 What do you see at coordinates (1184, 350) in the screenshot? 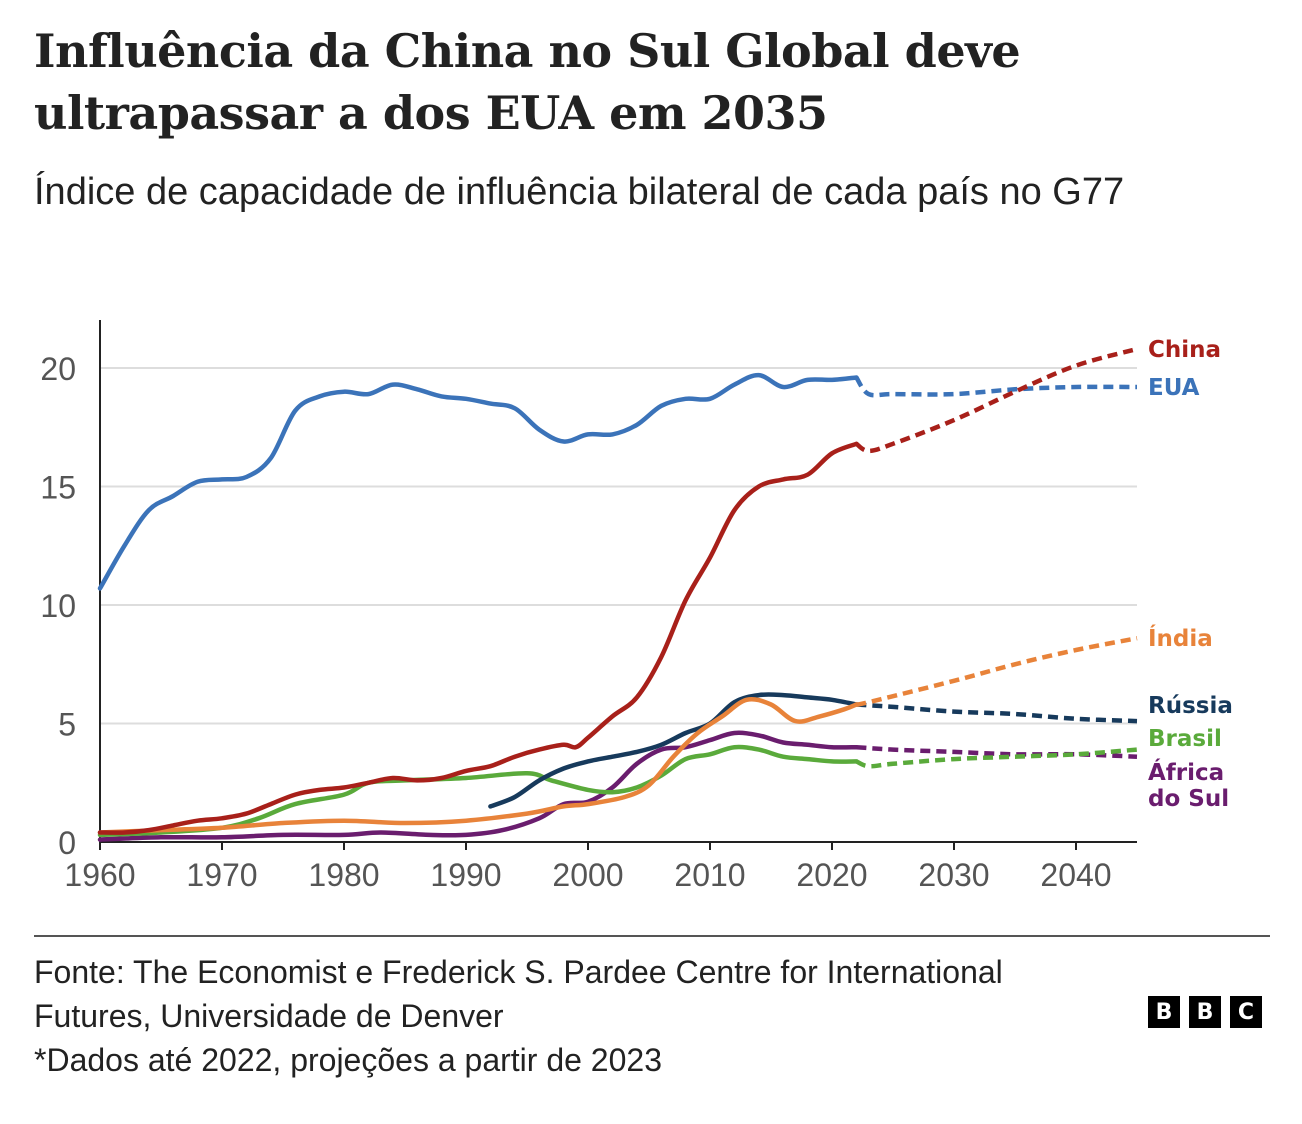
I see `series-label-china: China` at bounding box center [1184, 350].